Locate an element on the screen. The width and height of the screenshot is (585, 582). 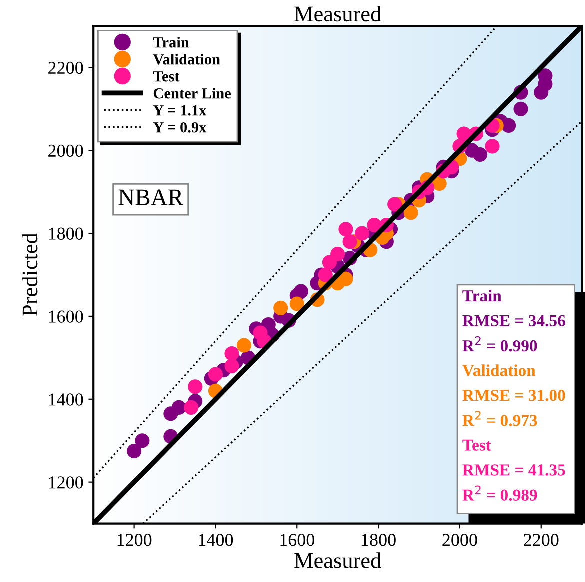
x-axis-title: Measured is located at coordinates (338, 560).